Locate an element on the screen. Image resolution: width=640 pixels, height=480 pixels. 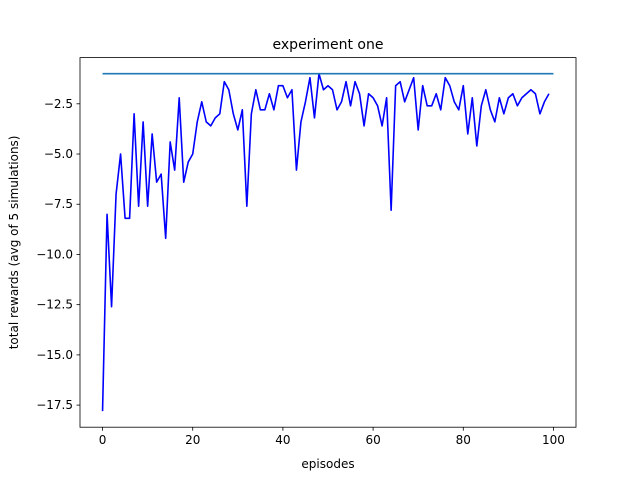
chart-title: experiment one is located at coordinates (328, 45).